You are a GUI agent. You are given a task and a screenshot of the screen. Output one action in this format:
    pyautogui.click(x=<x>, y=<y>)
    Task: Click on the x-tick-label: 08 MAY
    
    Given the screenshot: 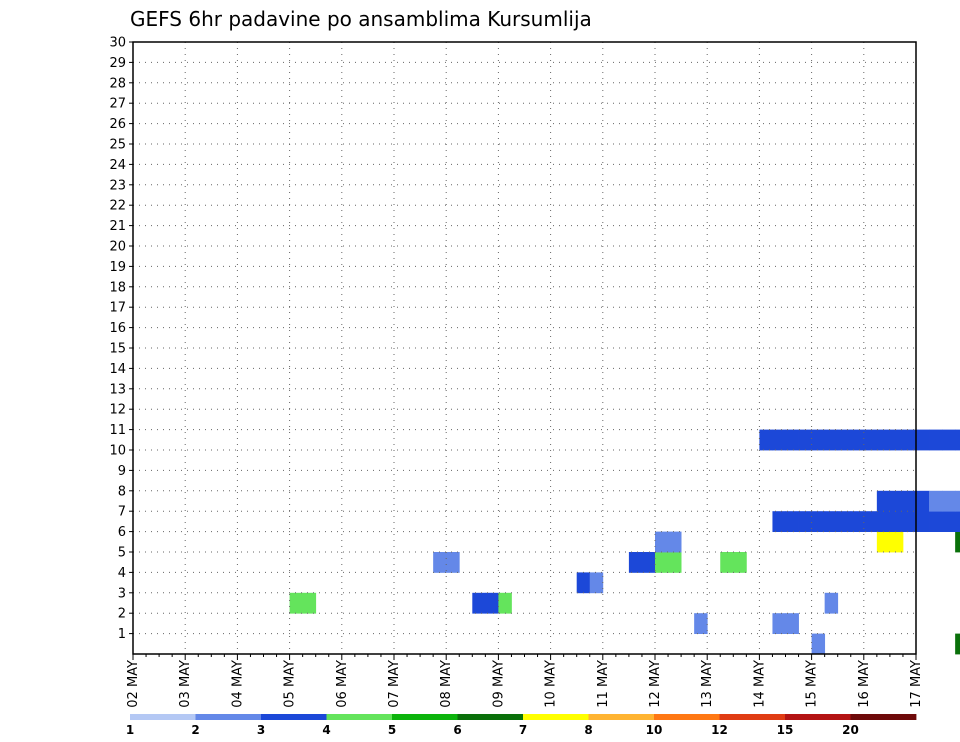 What is the action you would take?
    pyautogui.click(x=446, y=684)
    